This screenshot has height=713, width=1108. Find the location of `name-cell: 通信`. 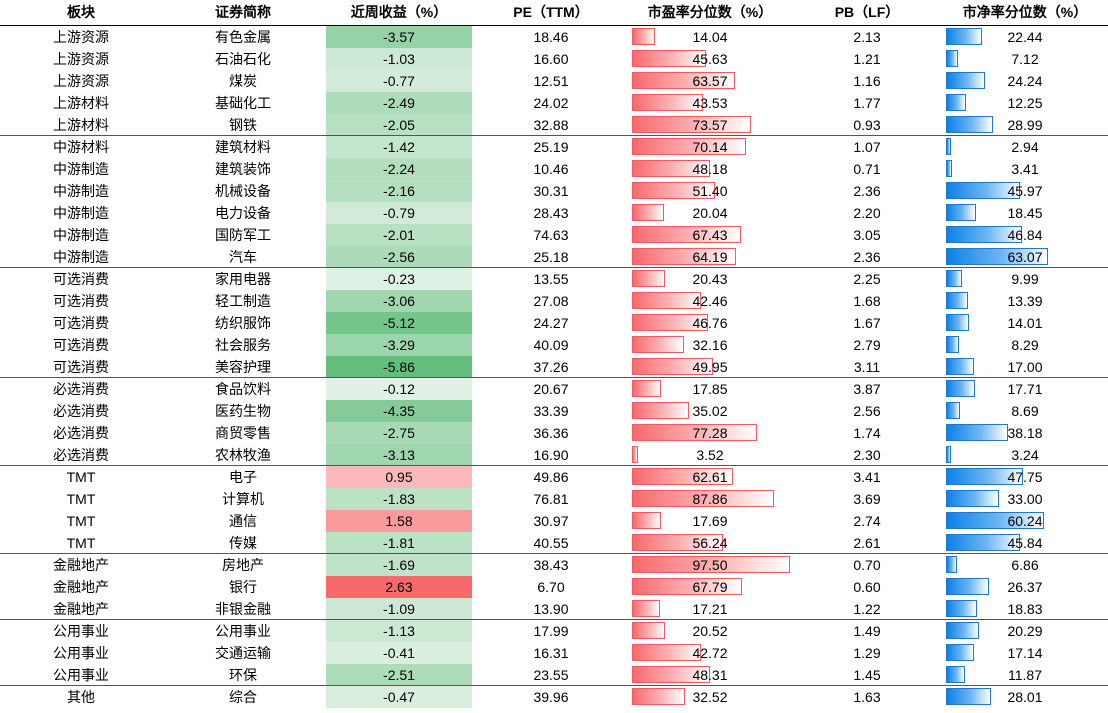

name-cell: 通信 is located at coordinates (243, 521).